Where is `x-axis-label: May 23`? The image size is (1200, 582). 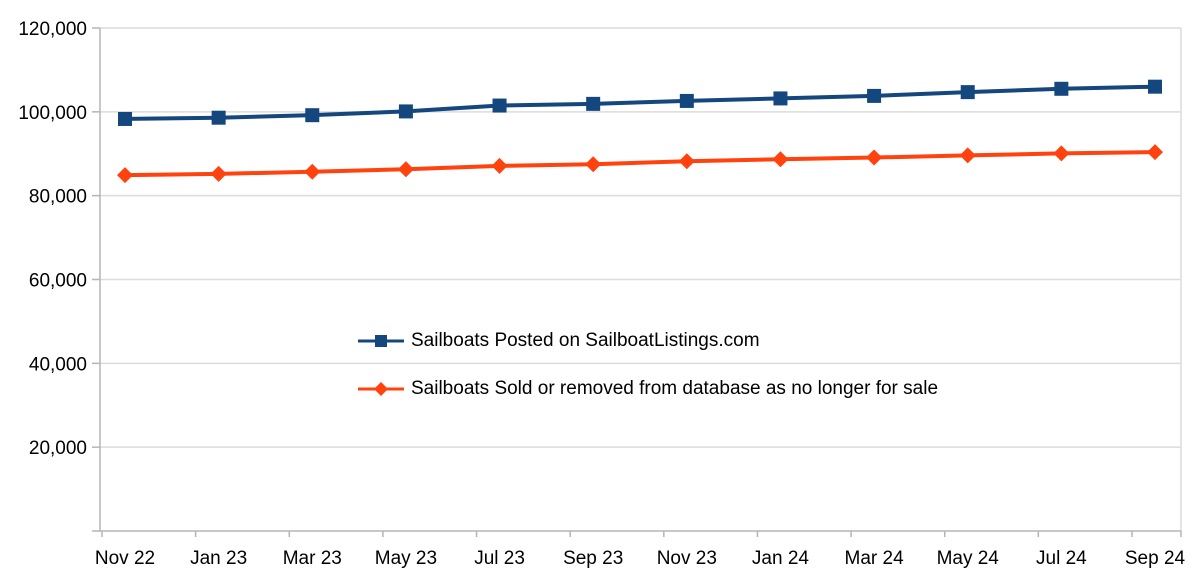
x-axis-label: May 23 is located at coordinates (406, 558).